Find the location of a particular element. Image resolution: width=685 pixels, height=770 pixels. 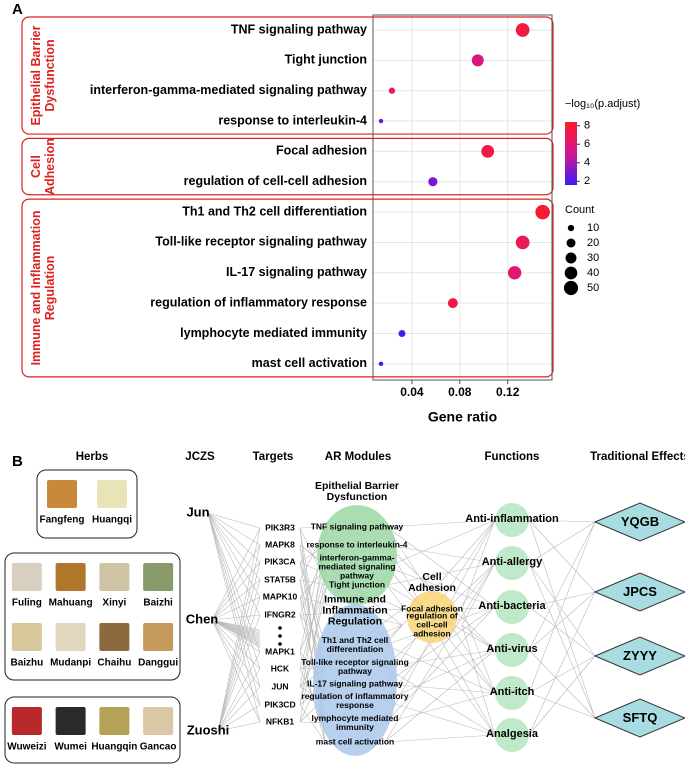

size-label: 30 is located at coordinates (593, 258).